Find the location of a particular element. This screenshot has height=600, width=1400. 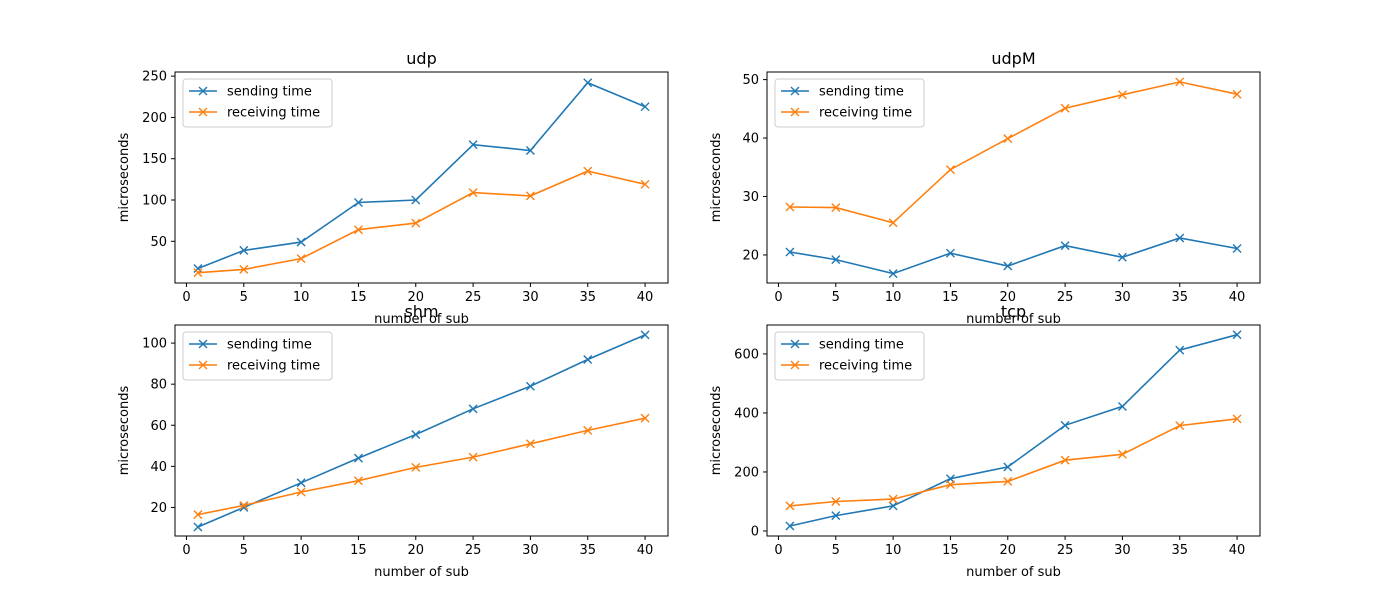

chart-title: udpM is located at coordinates (1013, 58).